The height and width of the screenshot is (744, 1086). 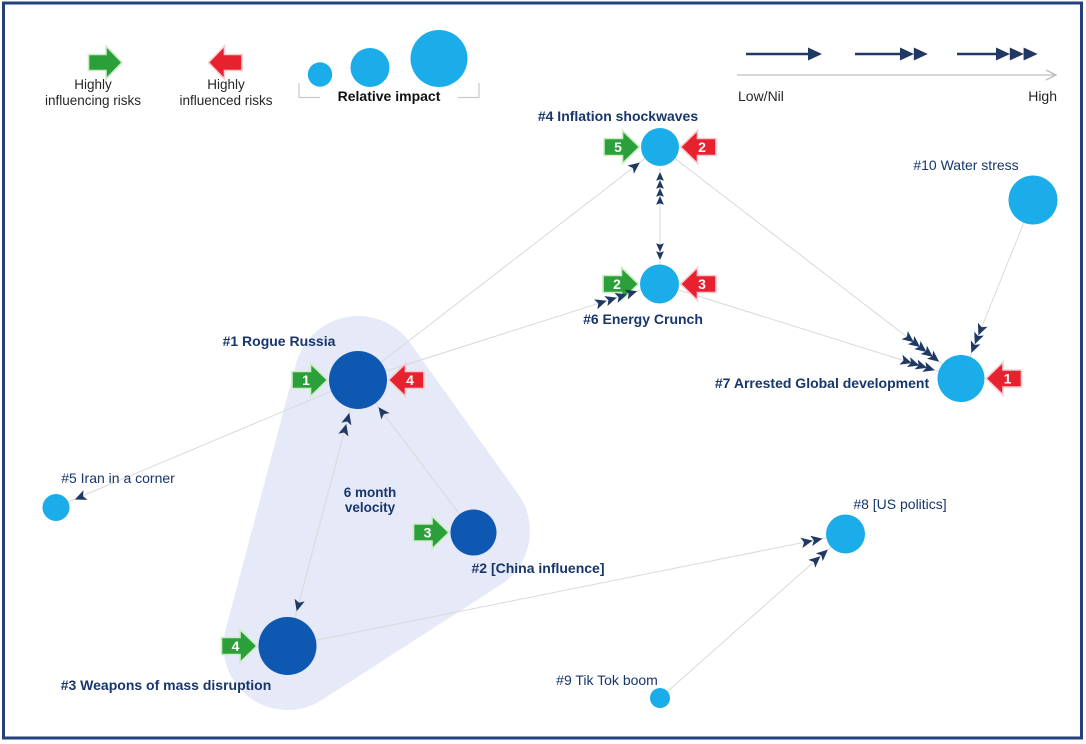 I want to click on svg-text: High, so click(x=1042, y=96).